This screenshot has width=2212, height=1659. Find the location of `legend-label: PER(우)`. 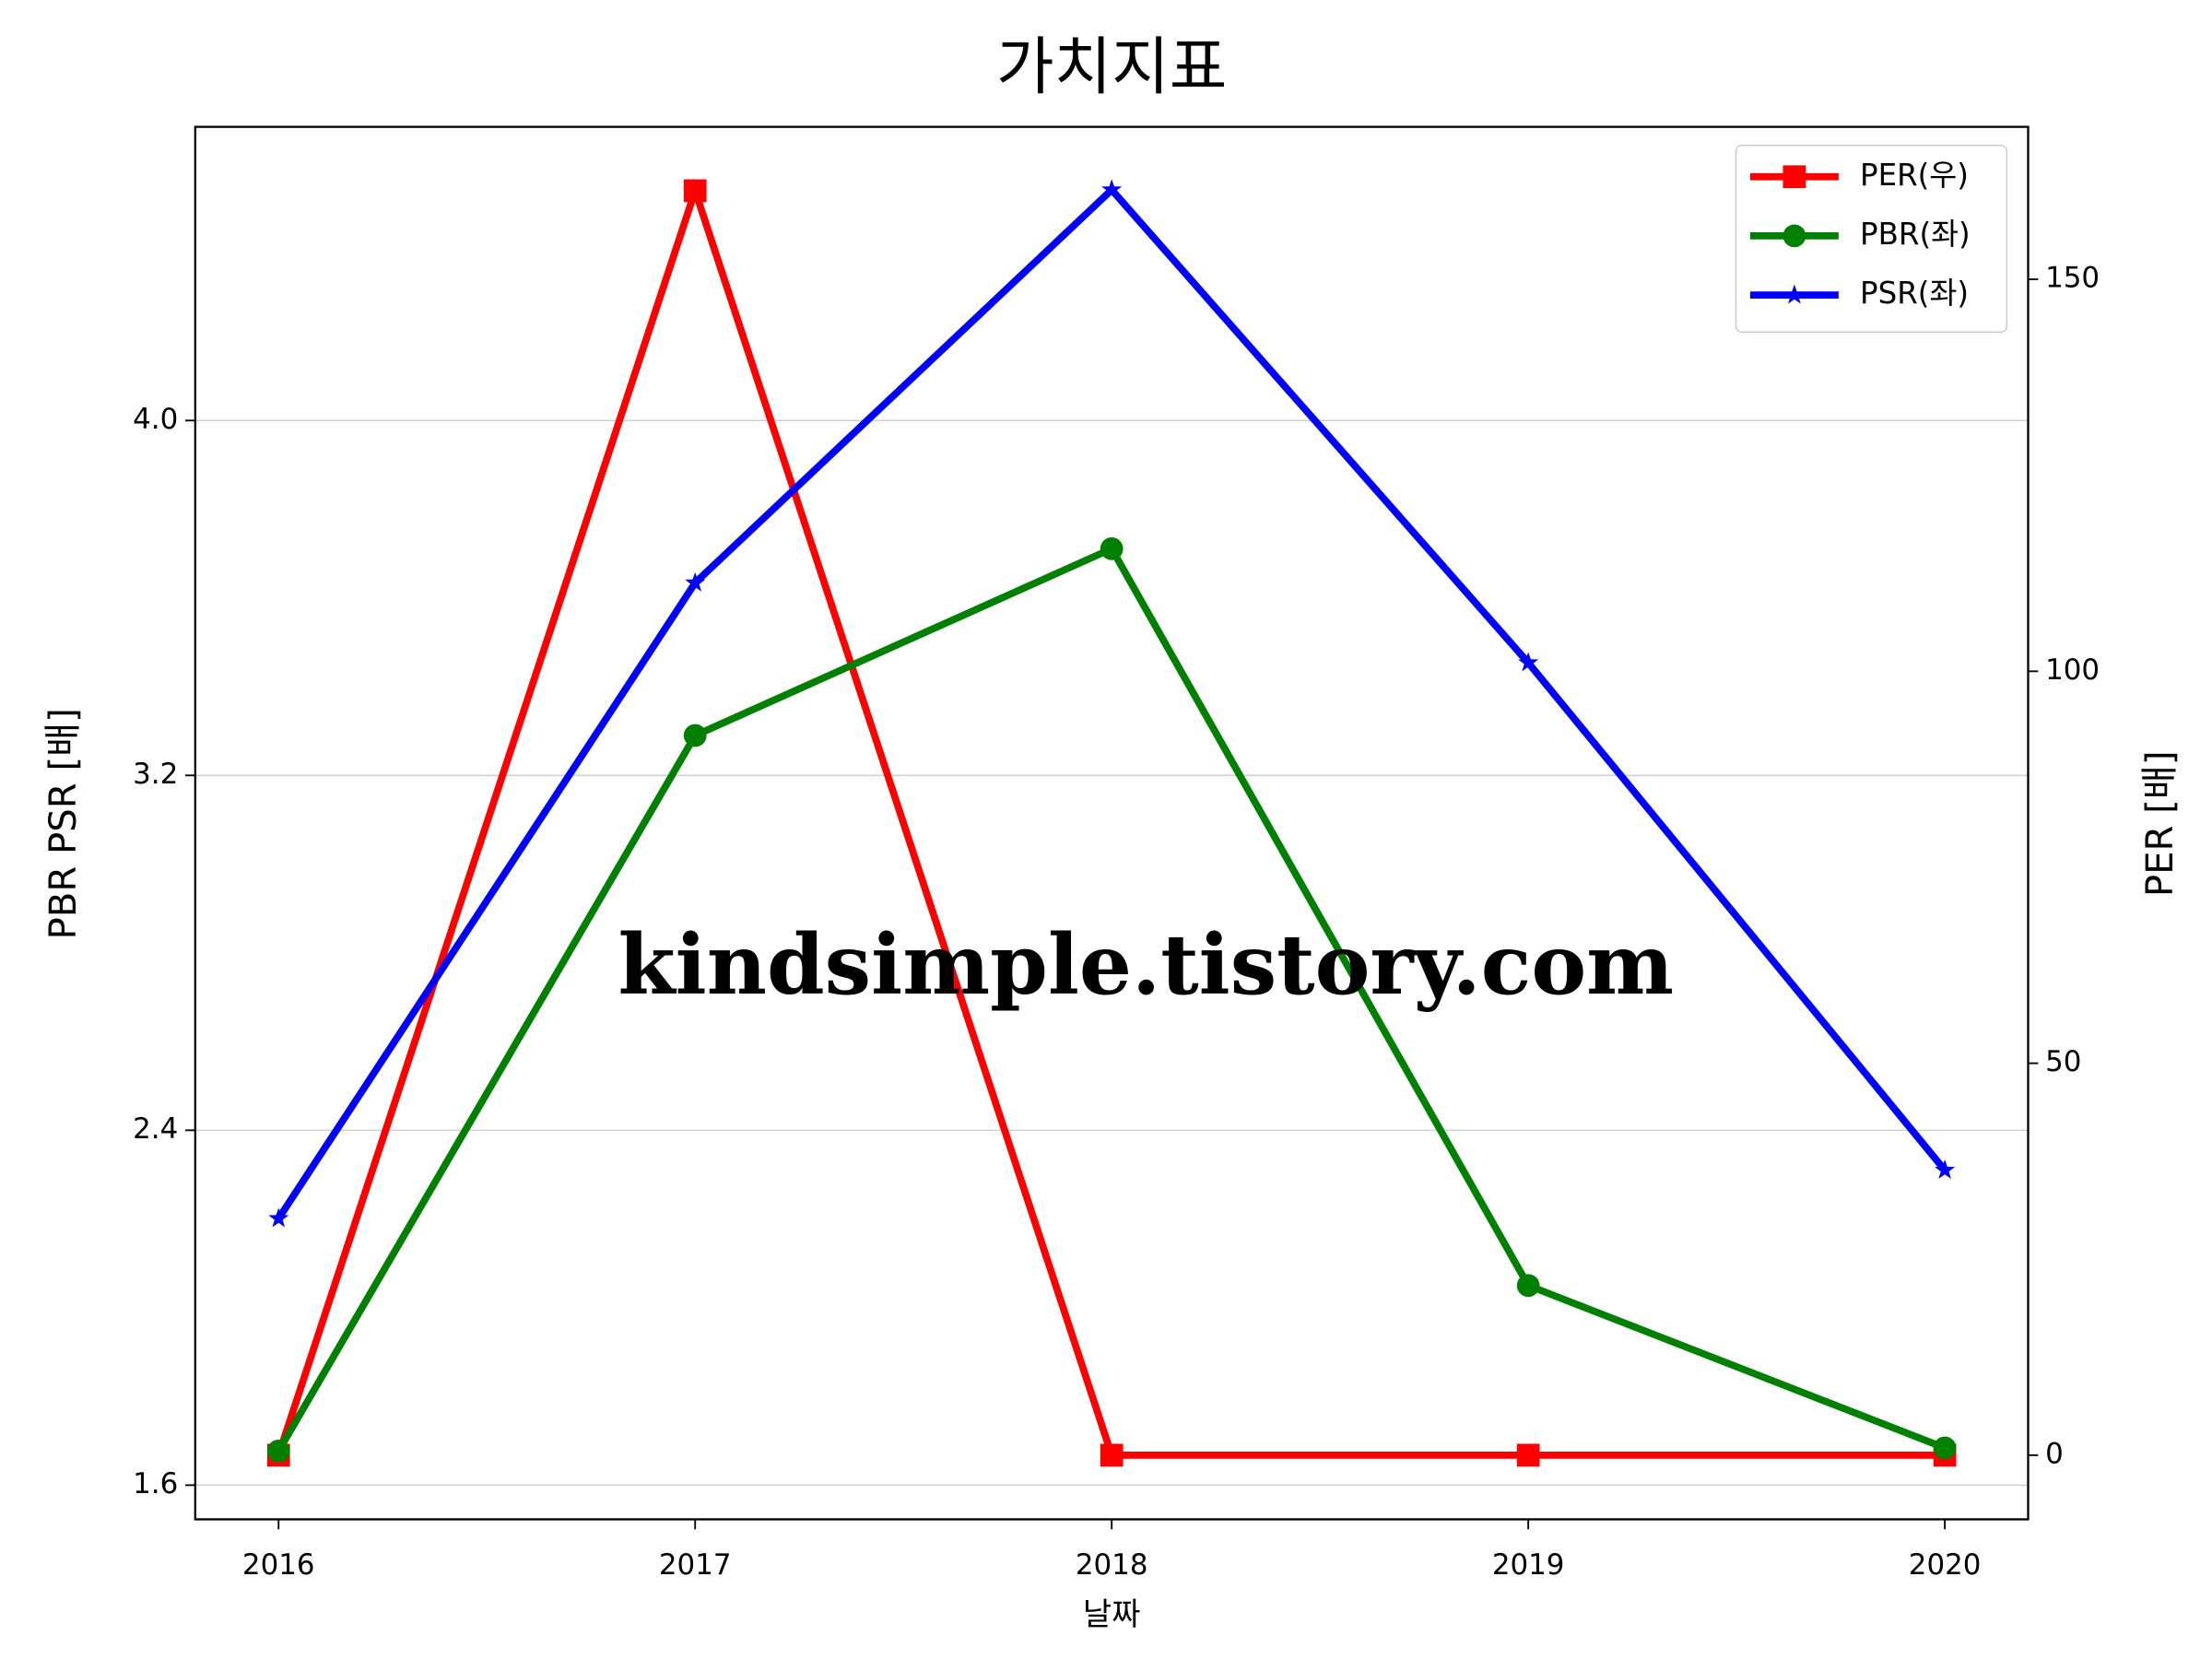

legend-label: PER(우) is located at coordinates (1914, 175).